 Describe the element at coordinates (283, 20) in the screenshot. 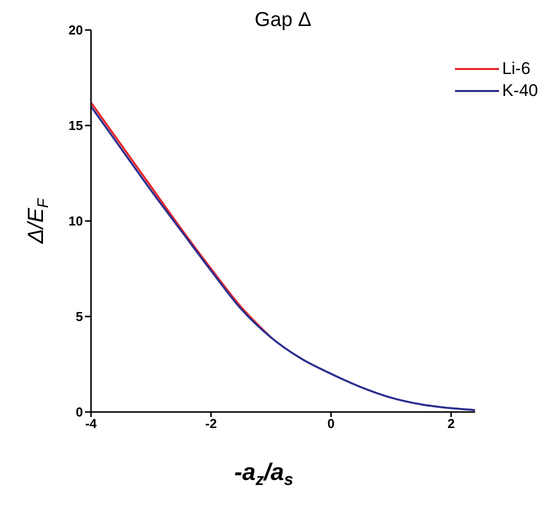

I see `chart-title: Gap Δ` at that location.